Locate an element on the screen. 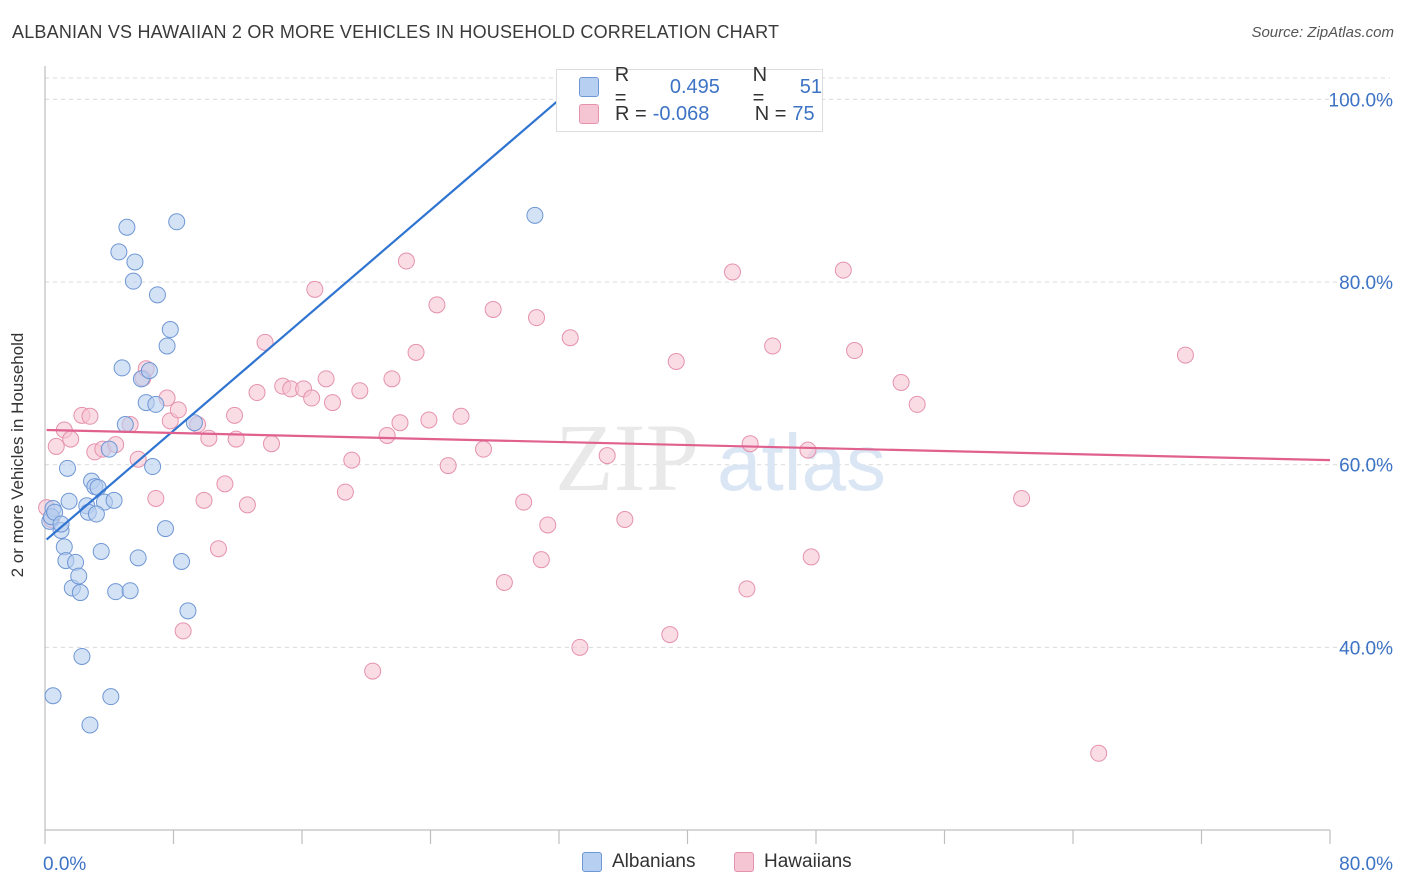 The width and height of the screenshot is (1406, 892). zipatlas-watermark: ZIP atlas is located at coordinates (720, 457).